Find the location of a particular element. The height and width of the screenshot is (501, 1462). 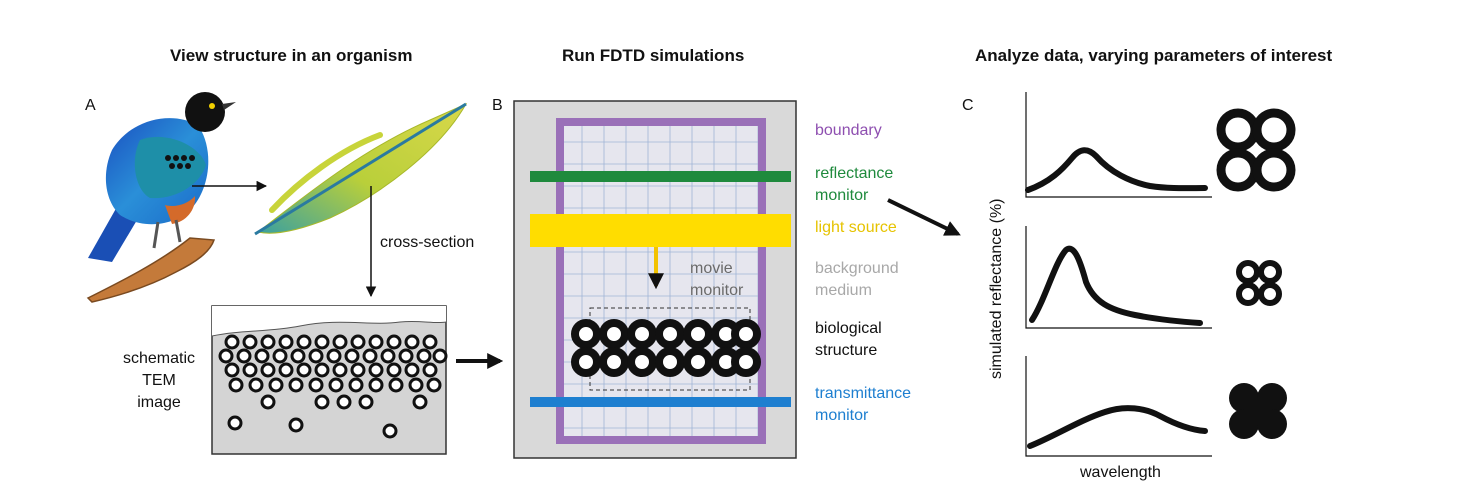

tem-label: schematic TEM image is located at coordinates (159, 381).